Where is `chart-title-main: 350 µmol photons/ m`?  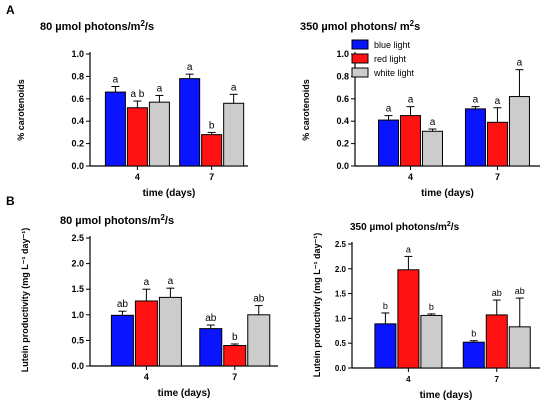 chart-title-main: 350 µmol photons/ m is located at coordinates (355, 27).